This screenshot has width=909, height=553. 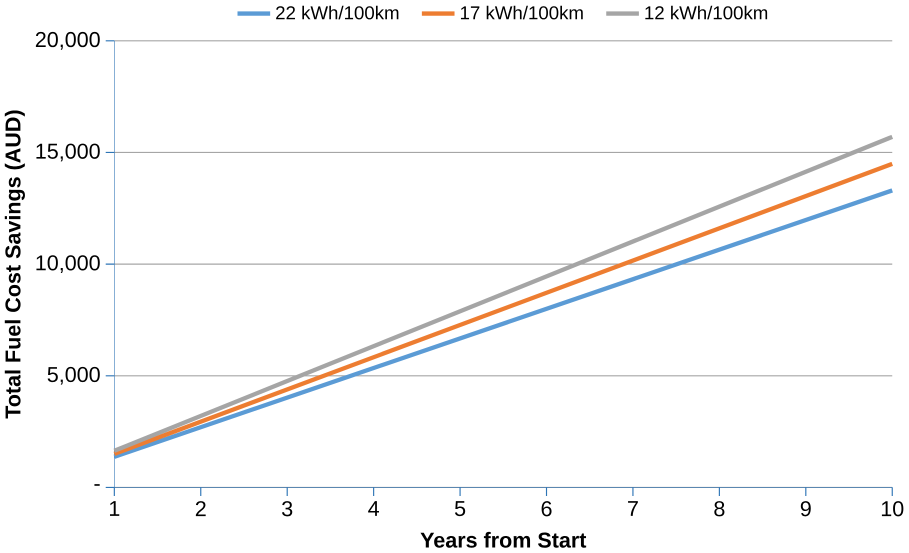 I want to click on x-tick-label: 4, so click(x=373, y=508).